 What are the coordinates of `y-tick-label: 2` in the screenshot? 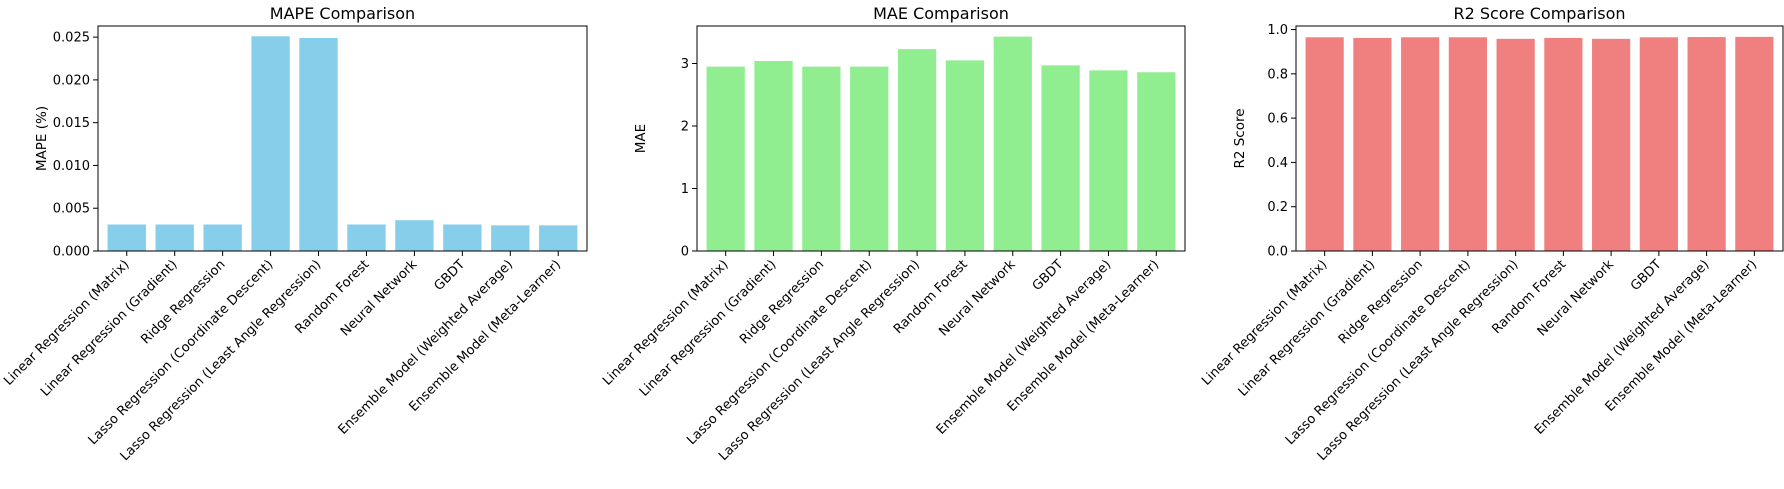 It's located at (685, 127).